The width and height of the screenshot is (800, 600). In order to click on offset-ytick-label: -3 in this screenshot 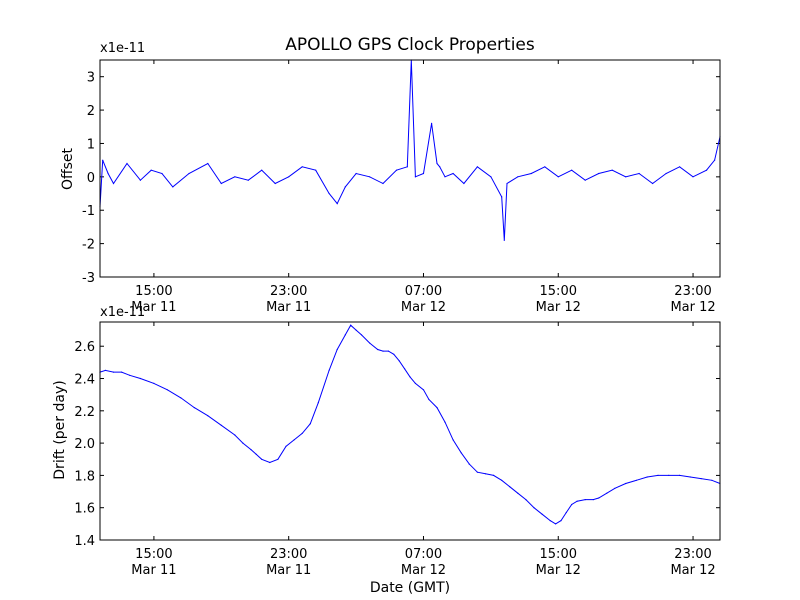, I will do `click(88, 278)`.